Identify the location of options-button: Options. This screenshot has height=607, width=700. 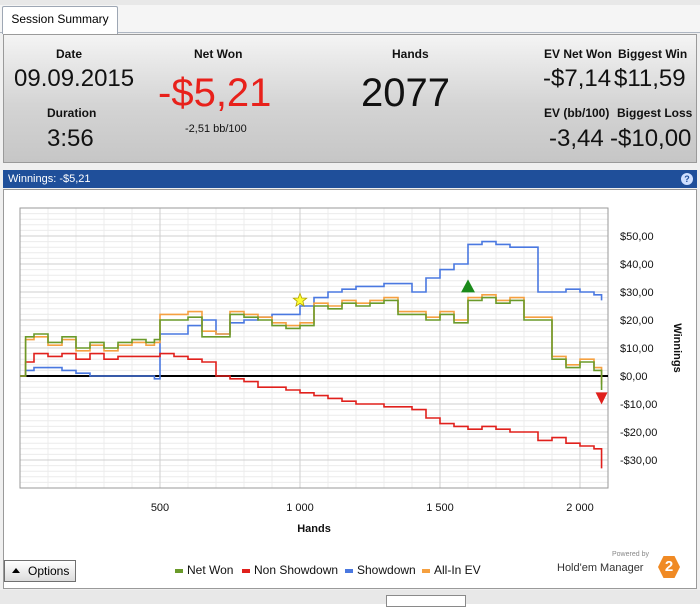
(40, 571).